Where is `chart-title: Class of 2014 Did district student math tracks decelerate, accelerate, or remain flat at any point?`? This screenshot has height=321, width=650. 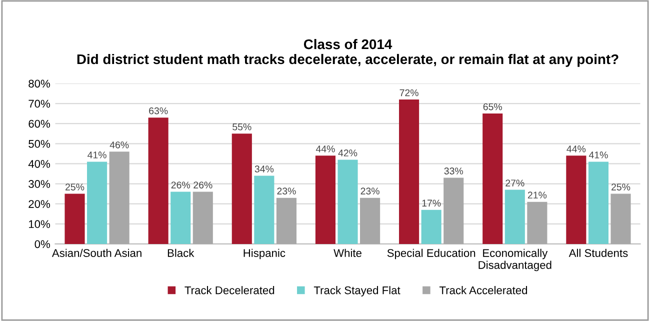
chart-title: Class of 2014 Did district student math tracks decelerate, accelerate, or remain flat at any point? is located at coordinates (347, 52).